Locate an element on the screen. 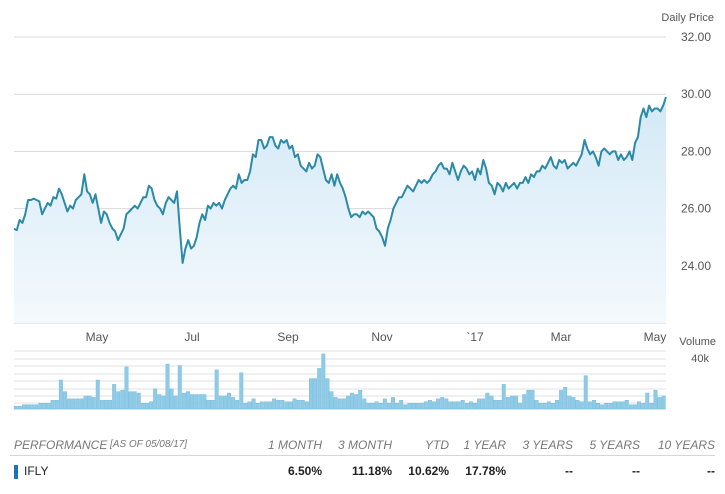  value-ytd: 10.62% is located at coordinates (428, 471).